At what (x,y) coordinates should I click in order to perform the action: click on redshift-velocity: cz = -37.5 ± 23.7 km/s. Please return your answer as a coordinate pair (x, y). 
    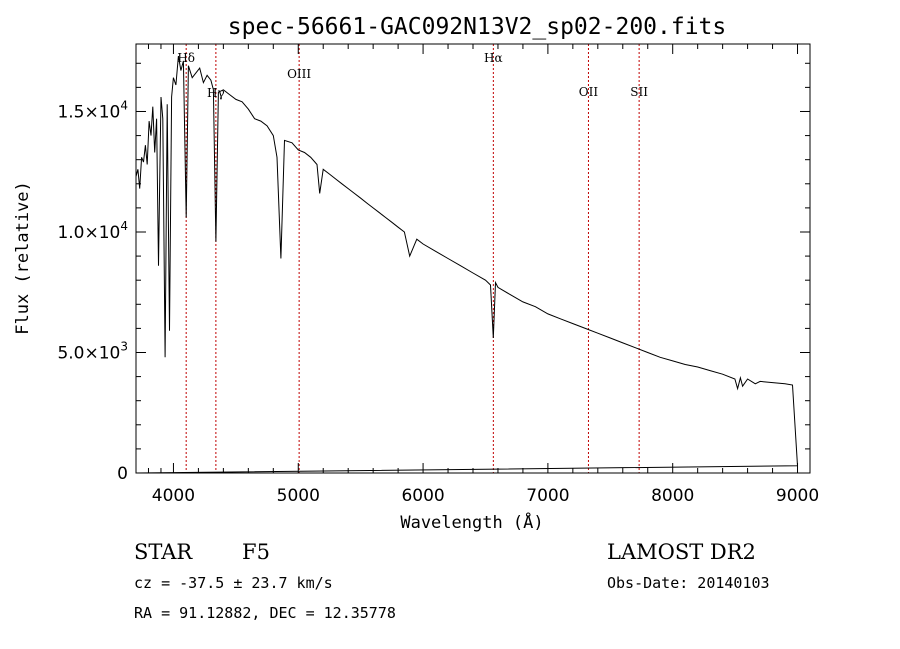
    Looking at the image, I should click on (233, 583).